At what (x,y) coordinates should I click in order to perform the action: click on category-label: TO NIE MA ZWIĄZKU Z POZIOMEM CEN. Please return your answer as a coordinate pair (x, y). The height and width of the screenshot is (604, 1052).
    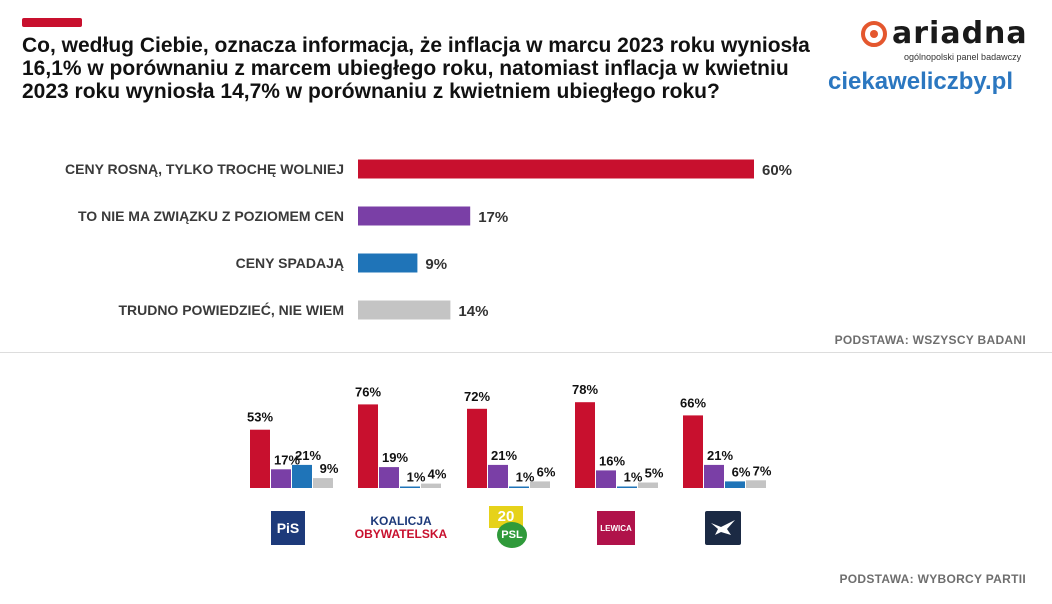
    Looking at the image, I should click on (211, 216).